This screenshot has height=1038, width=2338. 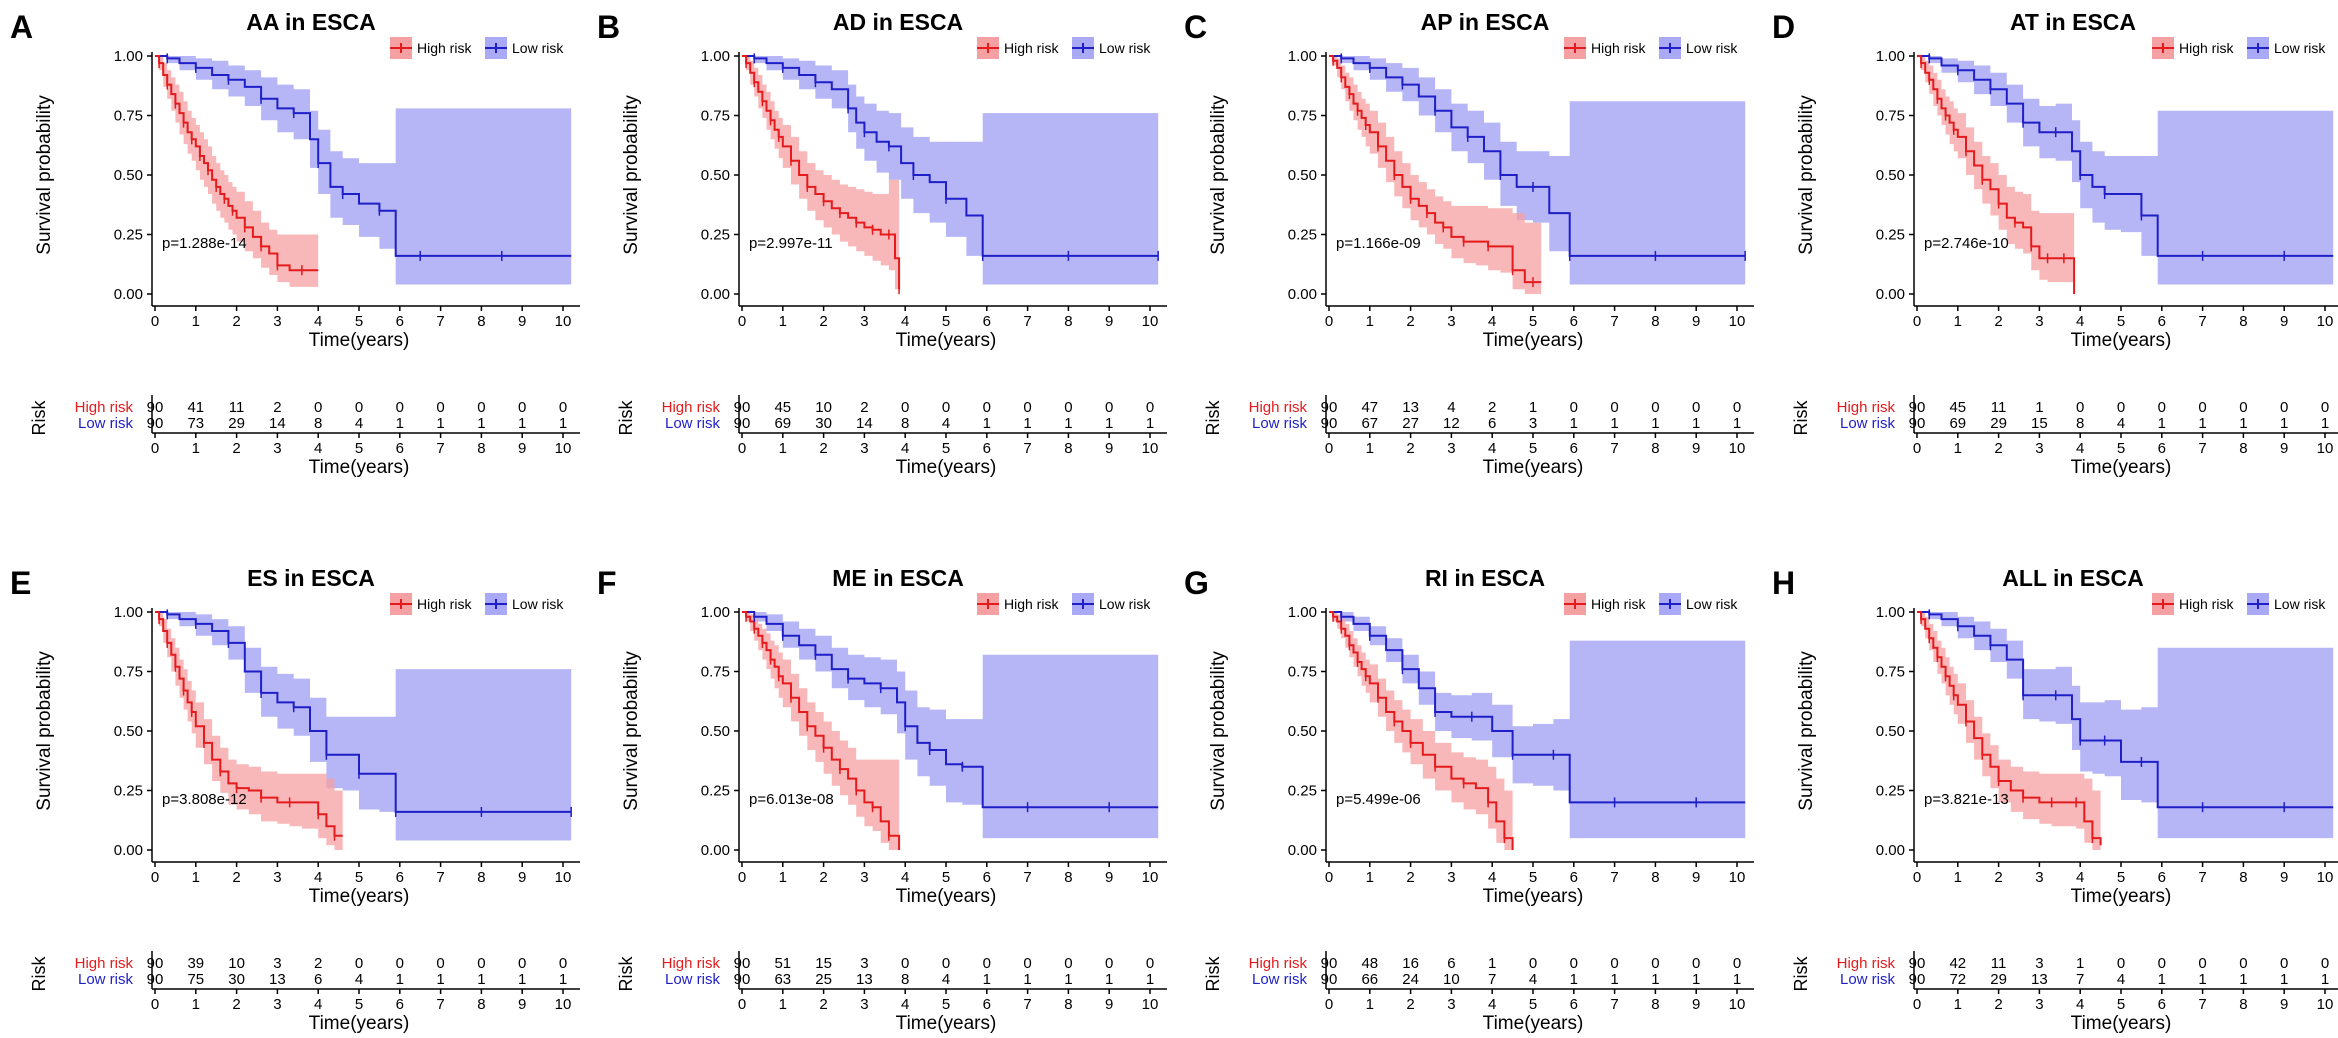 I want to click on risk-x-tick-label: 10, so click(x=1150, y=1004).